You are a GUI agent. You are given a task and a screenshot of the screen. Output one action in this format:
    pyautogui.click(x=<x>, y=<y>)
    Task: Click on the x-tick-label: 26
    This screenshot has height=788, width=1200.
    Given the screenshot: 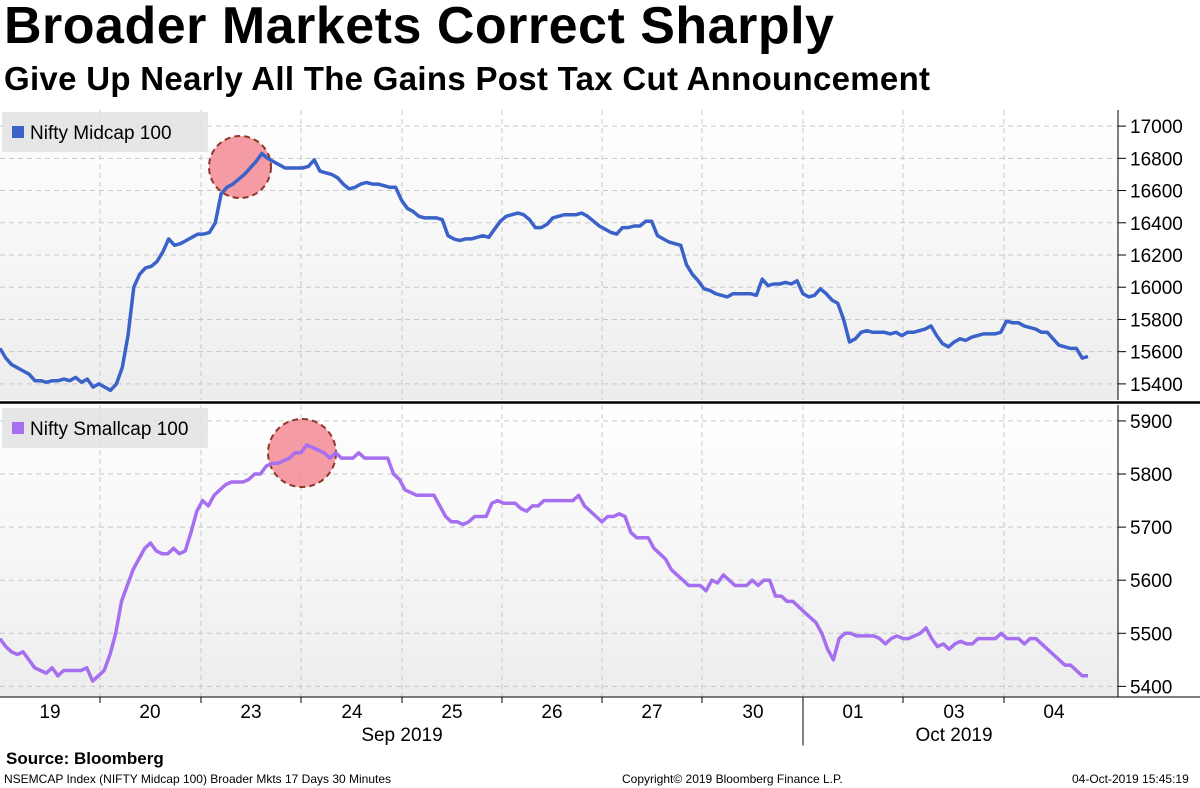 What is the action you would take?
    pyautogui.click(x=551, y=712)
    